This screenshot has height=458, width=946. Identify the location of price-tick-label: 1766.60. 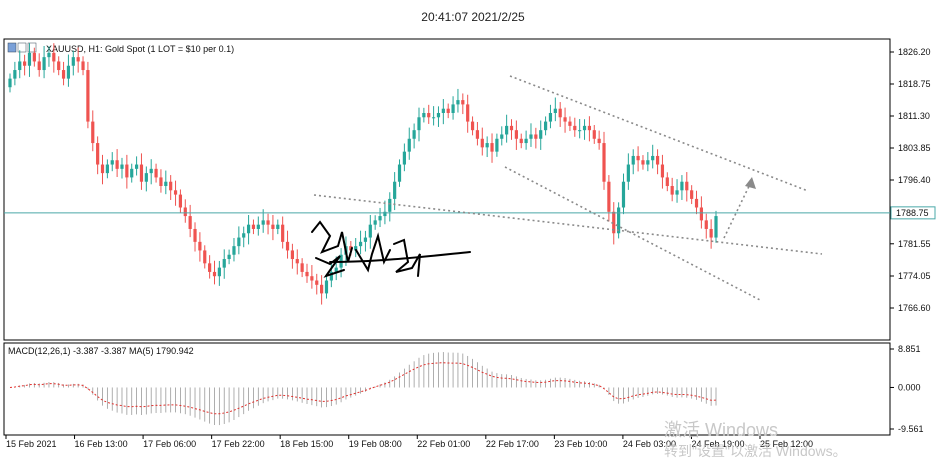
(914, 308).